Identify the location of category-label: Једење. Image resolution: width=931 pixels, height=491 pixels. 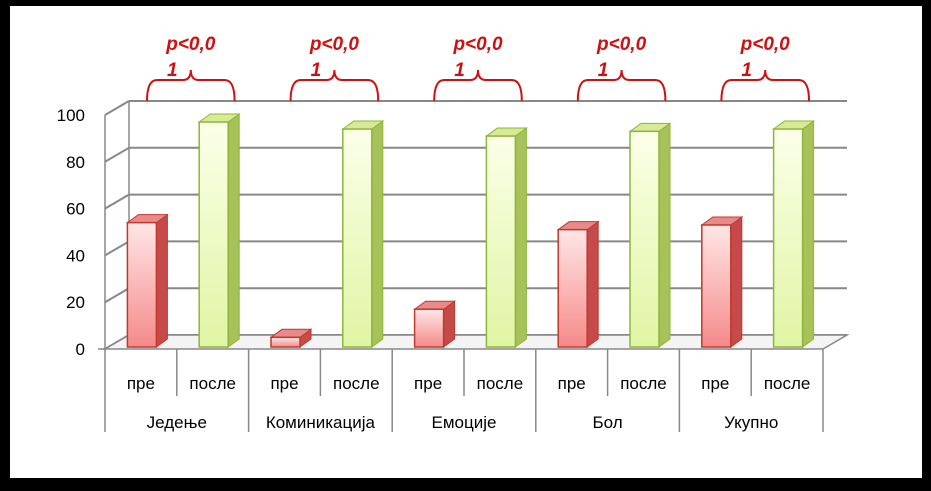
(177, 422).